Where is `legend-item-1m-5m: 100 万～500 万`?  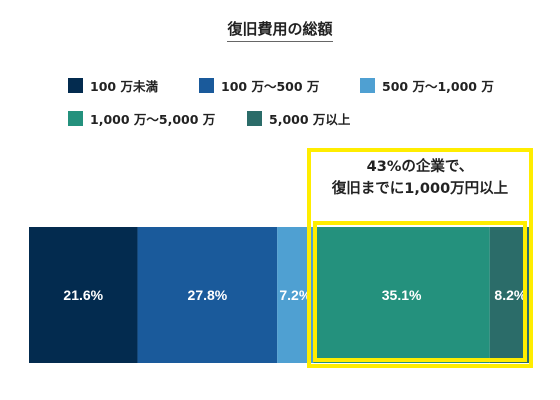
legend-item-1m-5m: 100 万～500 万 is located at coordinates (259, 85).